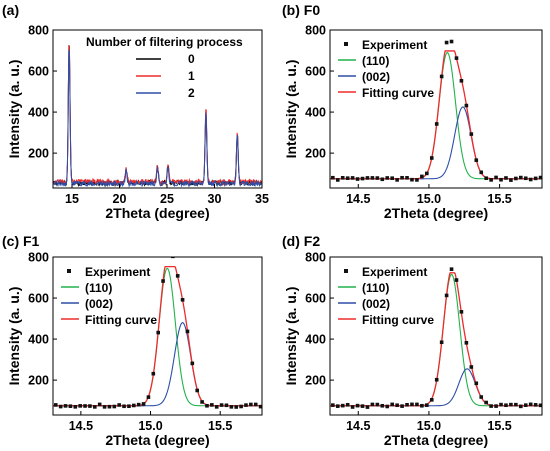 The width and height of the screenshot is (550, 451). Describe the element at coordinates (117, 272) in the screenshot. I see `legend-entry: Experiment` at that location.